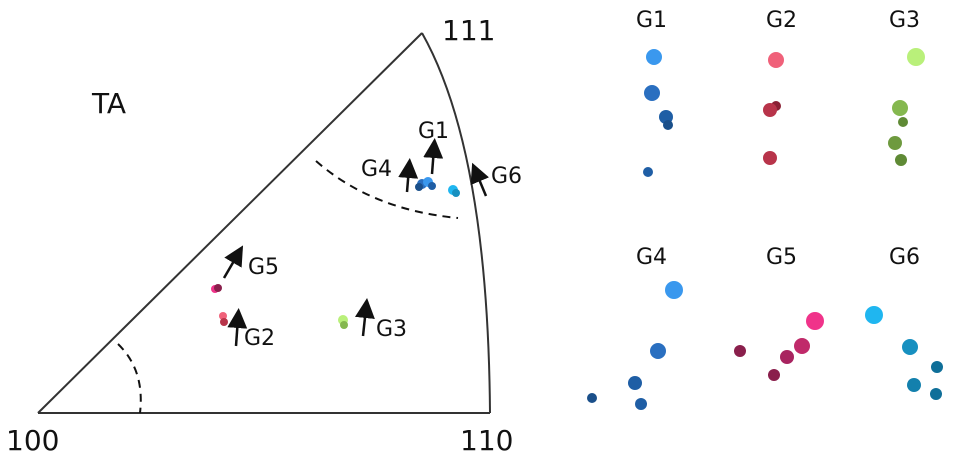  I want to click on panel-title-g2: G2, so click(781, 20).